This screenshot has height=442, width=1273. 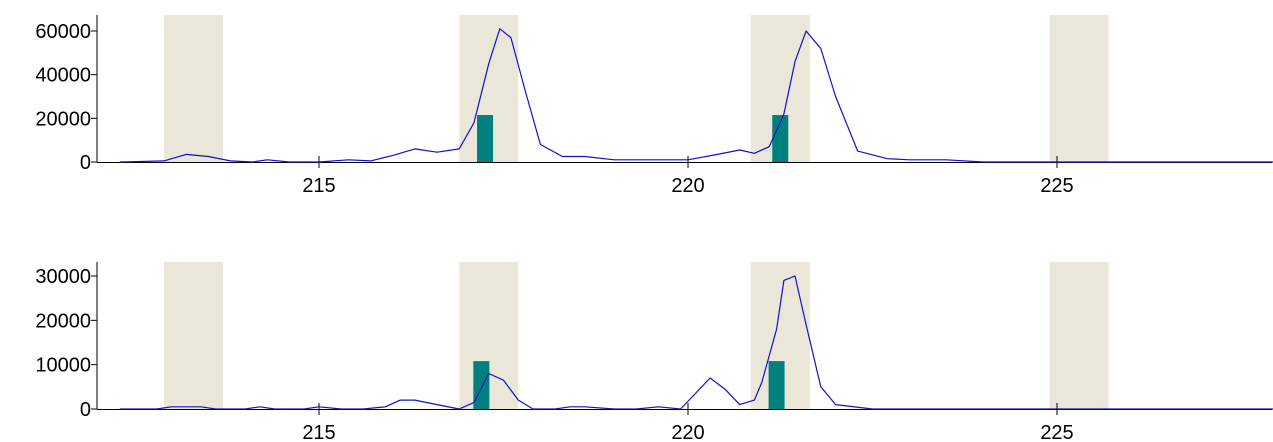 I want to click on y-tick-label: 40000, so click(x=63, y=76).